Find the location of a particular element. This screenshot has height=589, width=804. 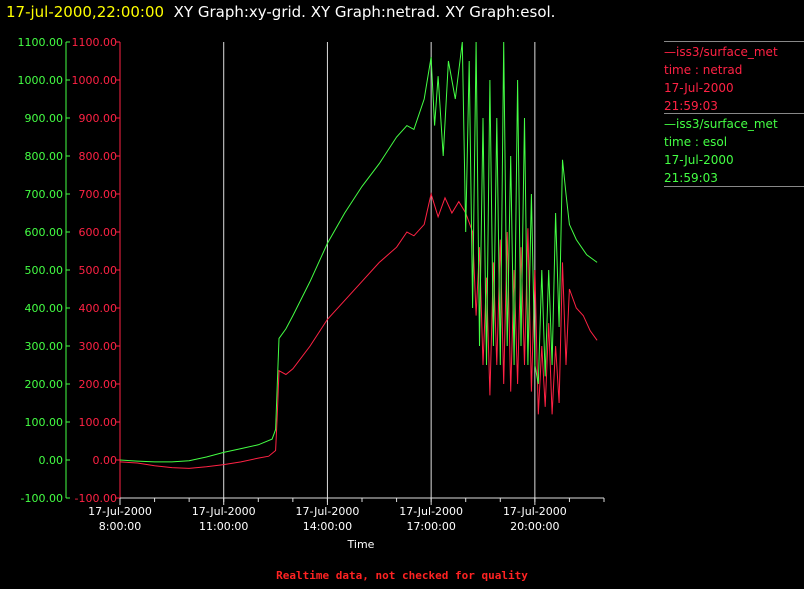

y-tick-label-esol: 200.00 is located at coordinates (44, 384).